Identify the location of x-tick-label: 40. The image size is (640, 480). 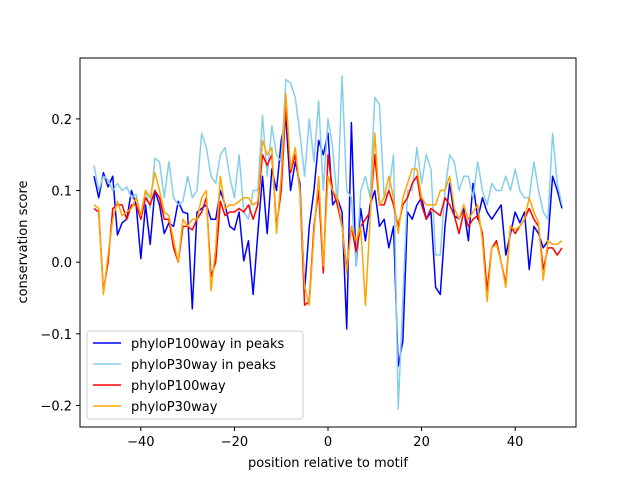
(515, 442).